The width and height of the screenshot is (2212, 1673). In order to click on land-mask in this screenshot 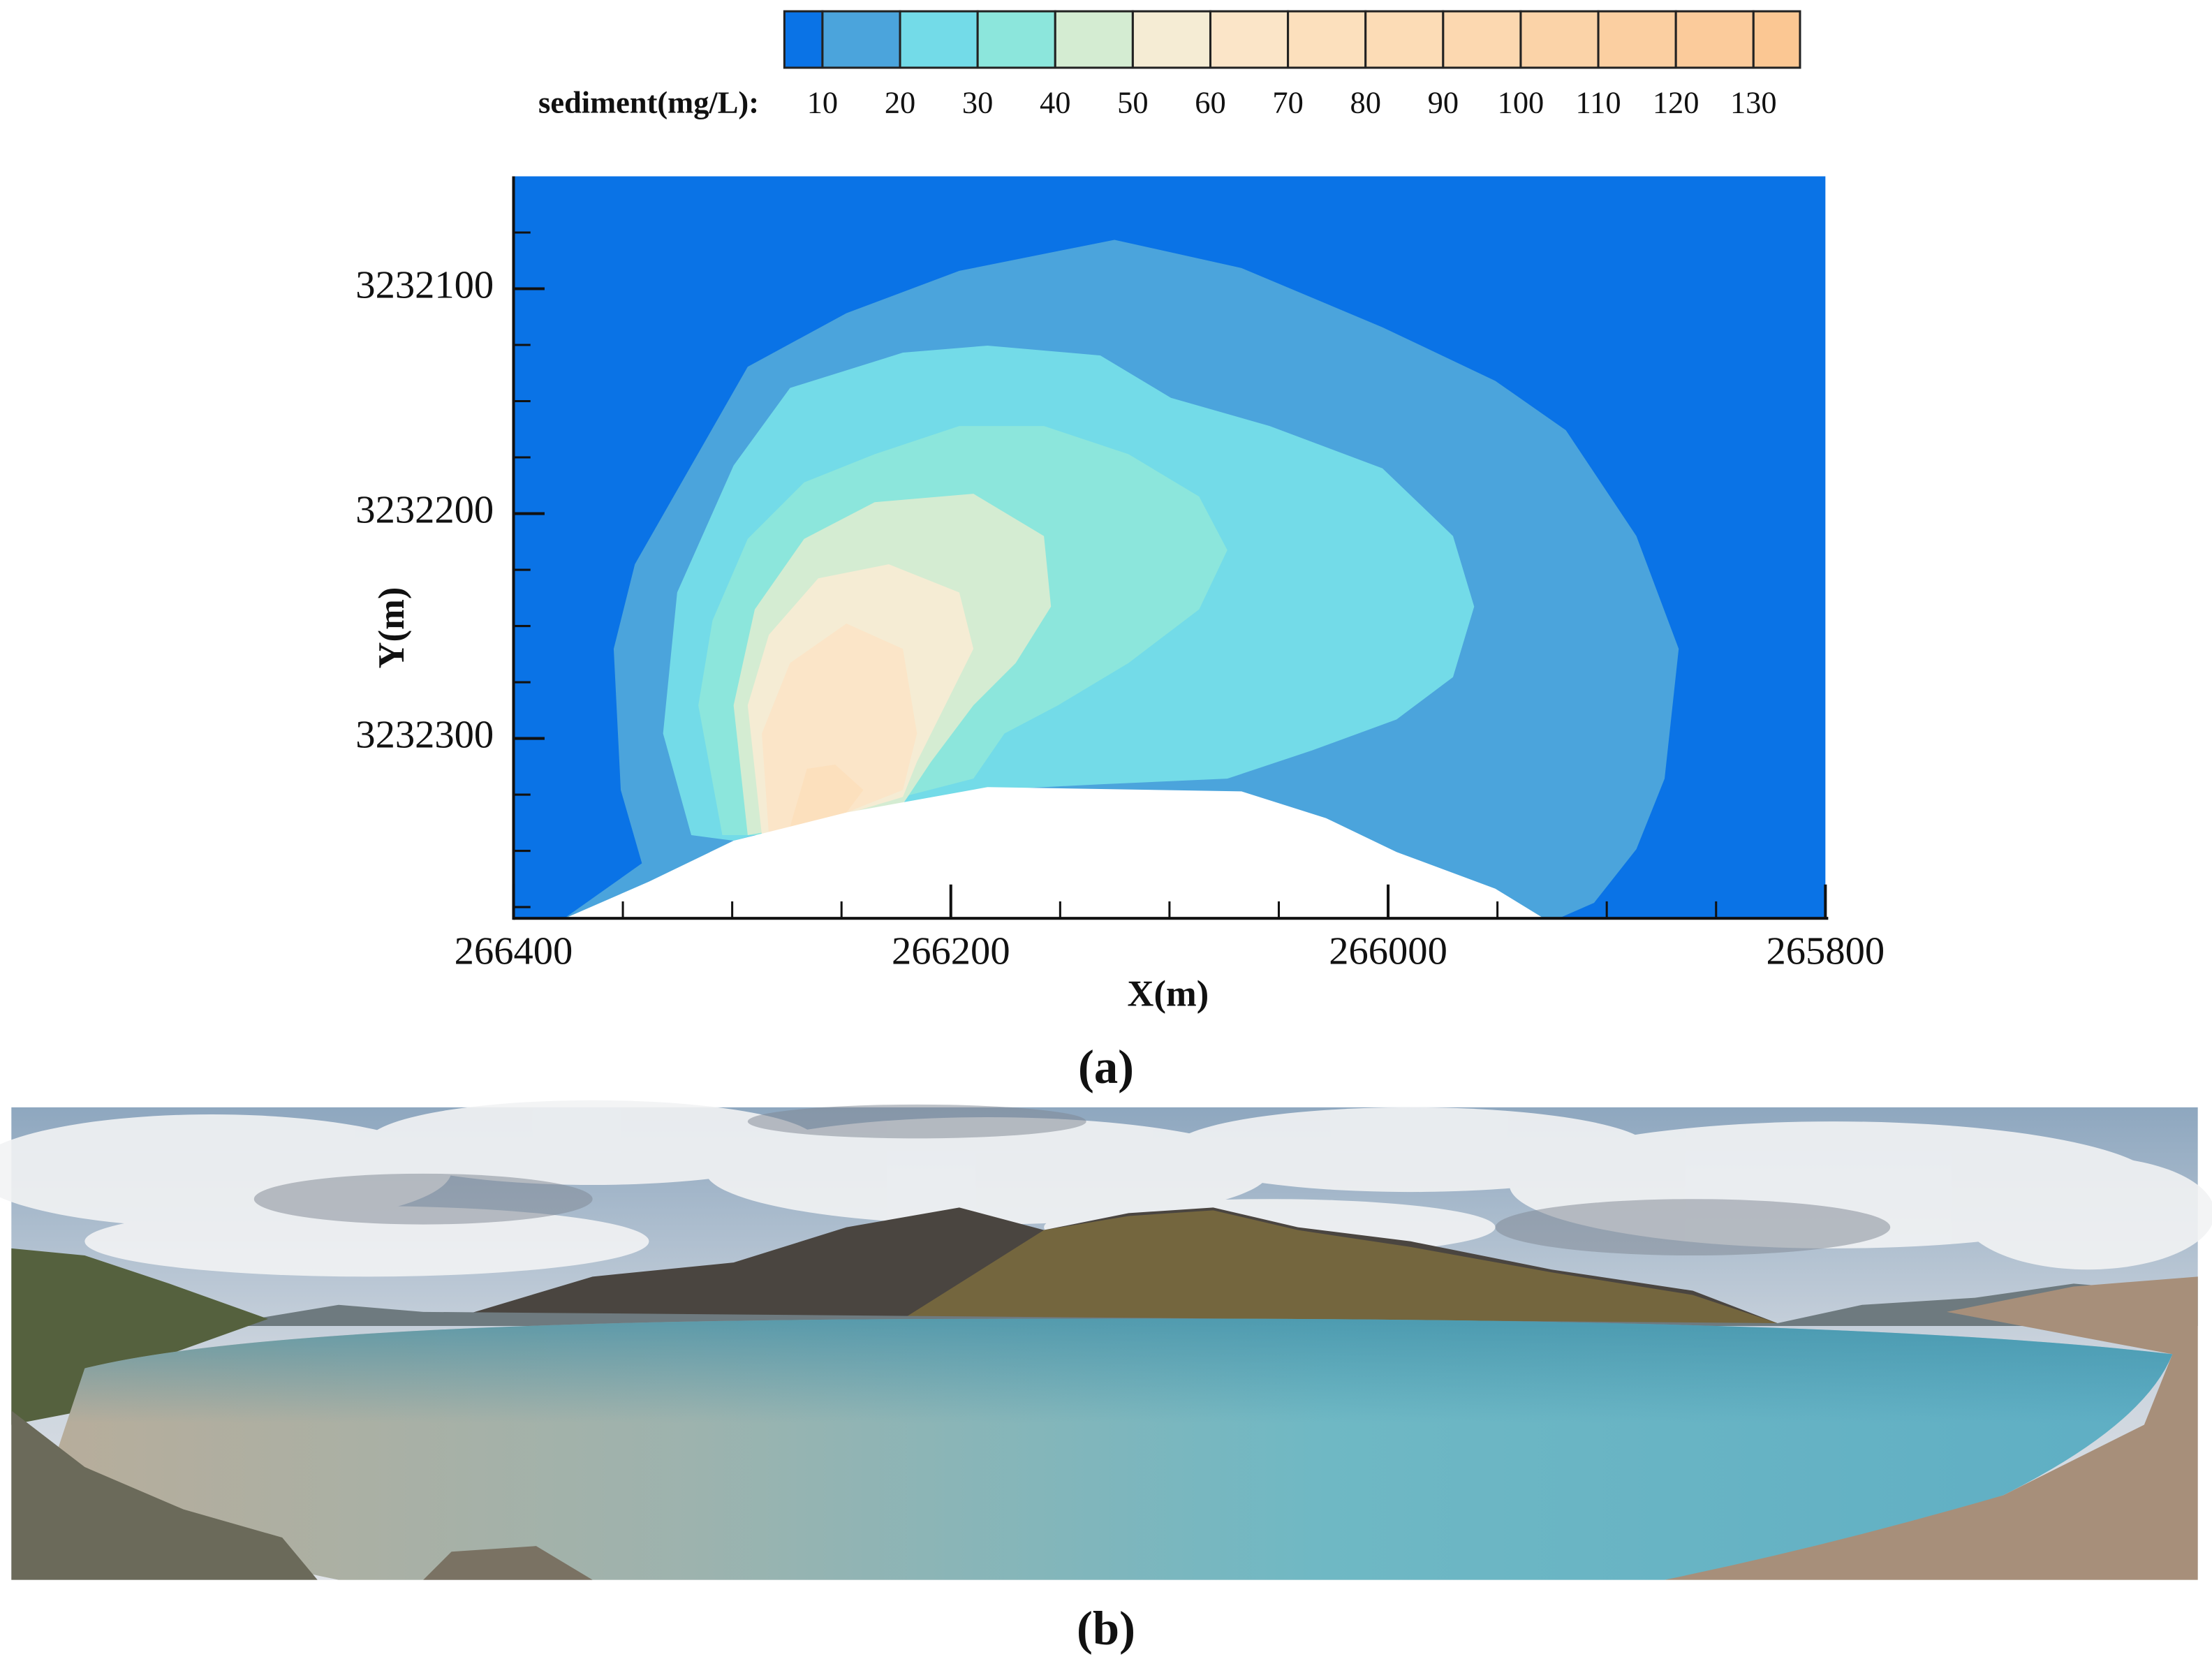, I will do `click(1054, 853)`.